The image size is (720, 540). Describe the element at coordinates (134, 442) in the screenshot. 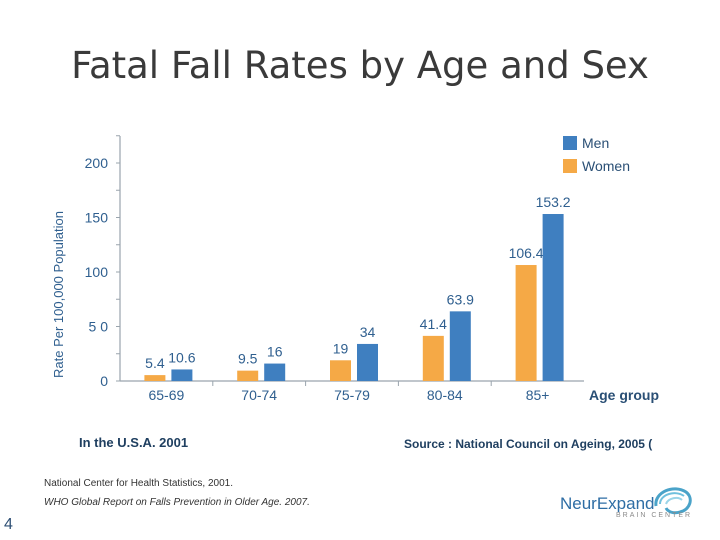

I see `footer-location: In the U.S.A. 2001` at that location.